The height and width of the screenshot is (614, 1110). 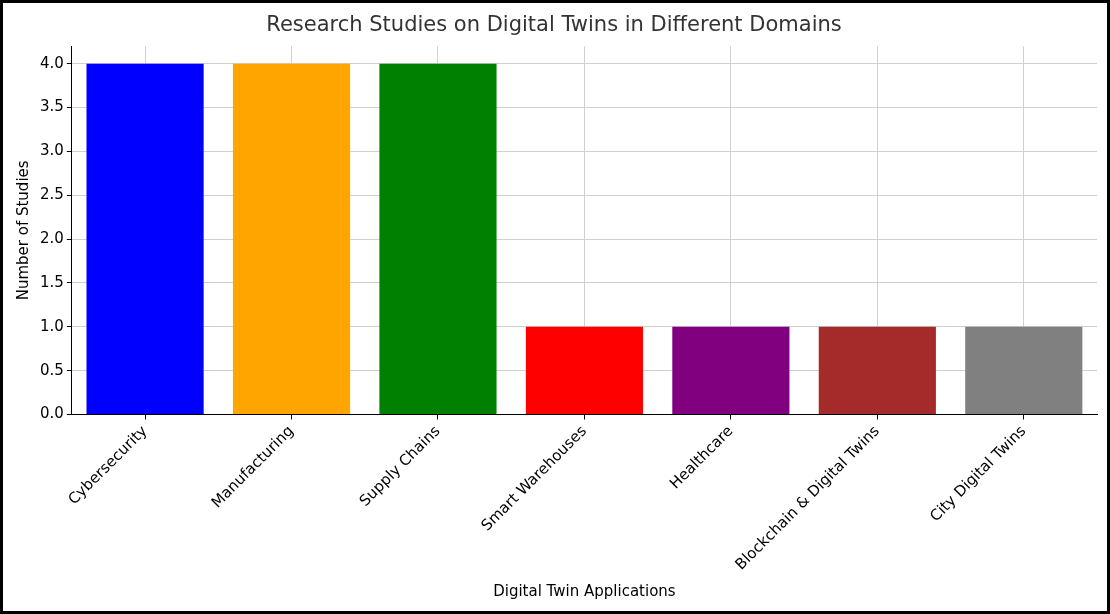 I want to click on y-tick-label: 4.0, so click(x=52, y=62).